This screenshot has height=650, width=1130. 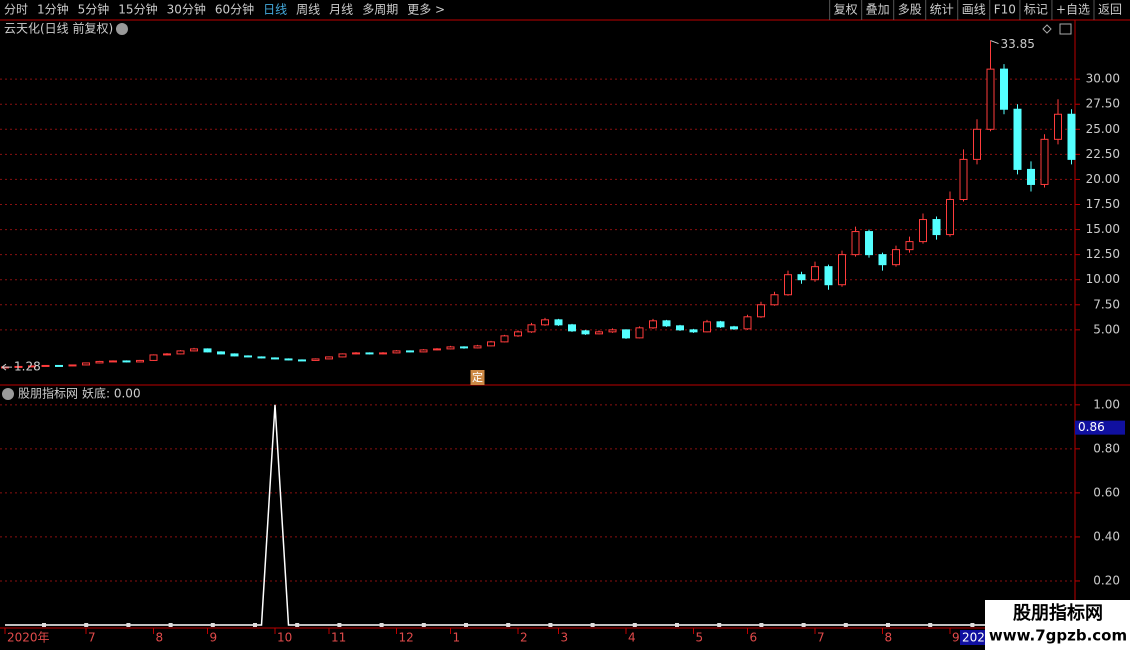 What do you see at coordinates (942, 10) in the screenshot?
I see `toolbar-button: 统计` at bounding box center [942, 10].